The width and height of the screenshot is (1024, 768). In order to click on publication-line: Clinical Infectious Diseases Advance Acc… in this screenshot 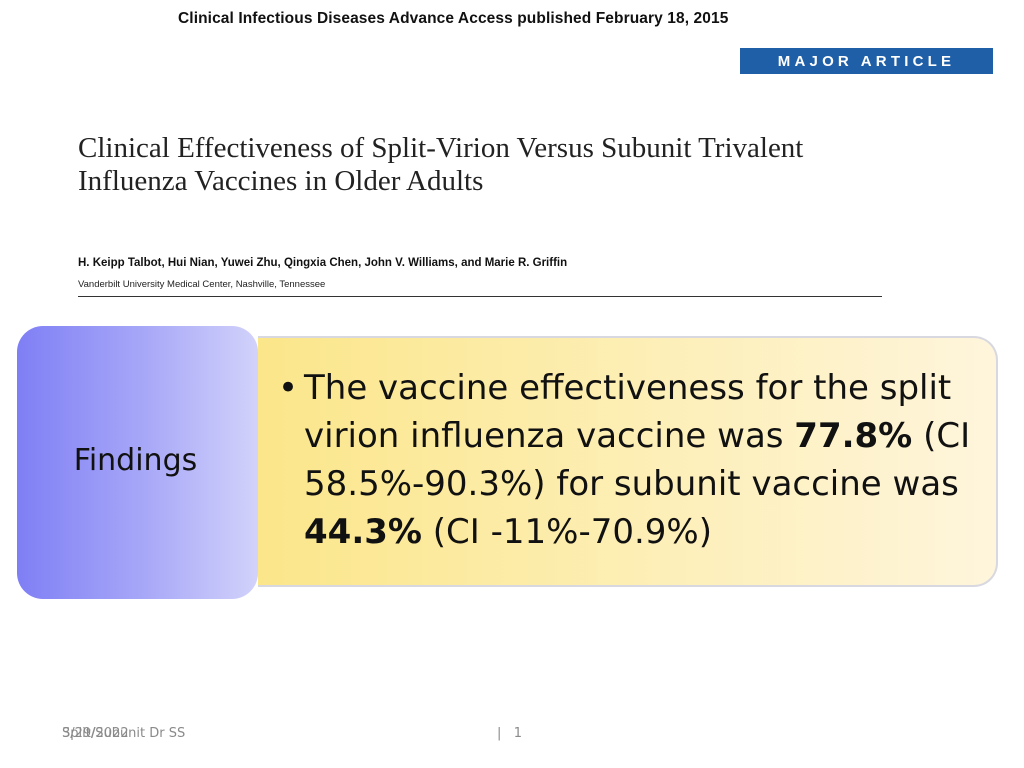, I will do `click(453, 18)`.